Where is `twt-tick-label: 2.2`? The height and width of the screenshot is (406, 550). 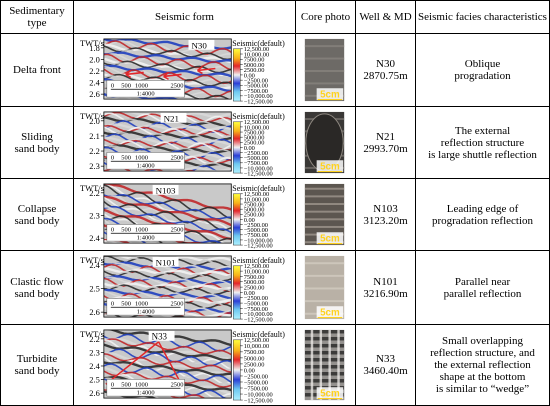 twt-tick-label: 2.2 is located at coordinates (94, 71).